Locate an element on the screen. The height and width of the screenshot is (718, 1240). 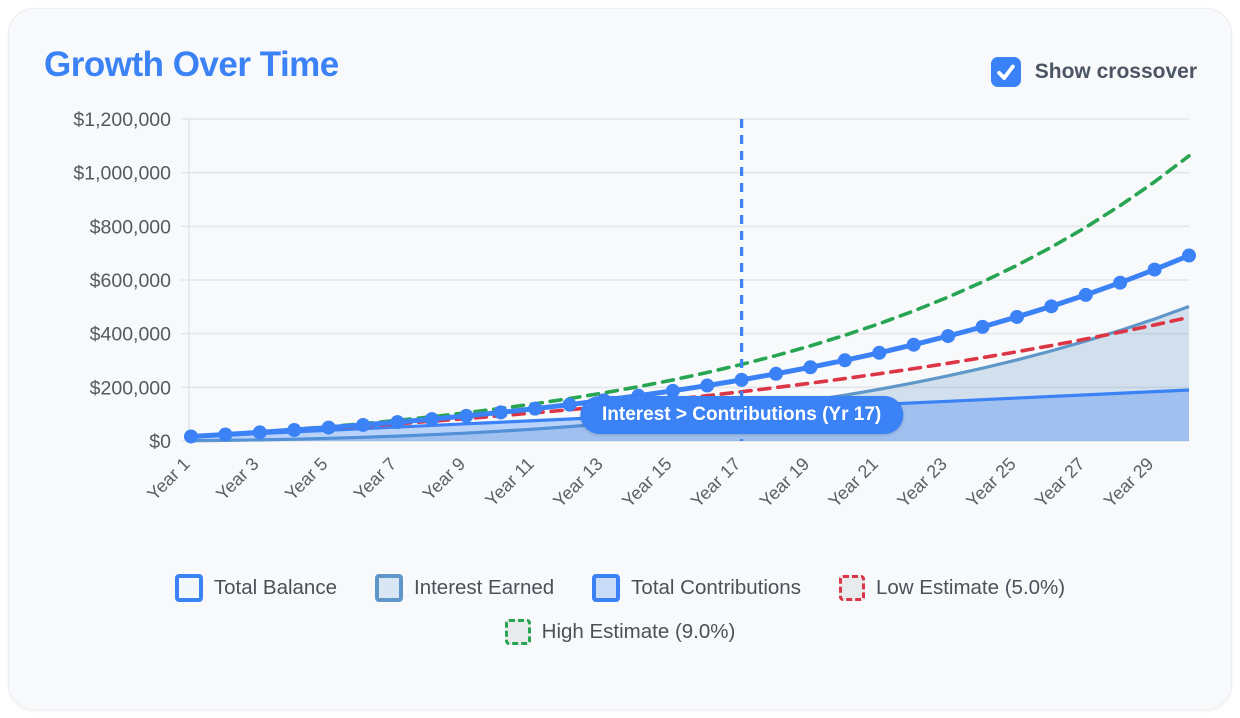
crossover-tooltip: Interest > Contributions (Yr 17) is located at coordinates (741, 415).